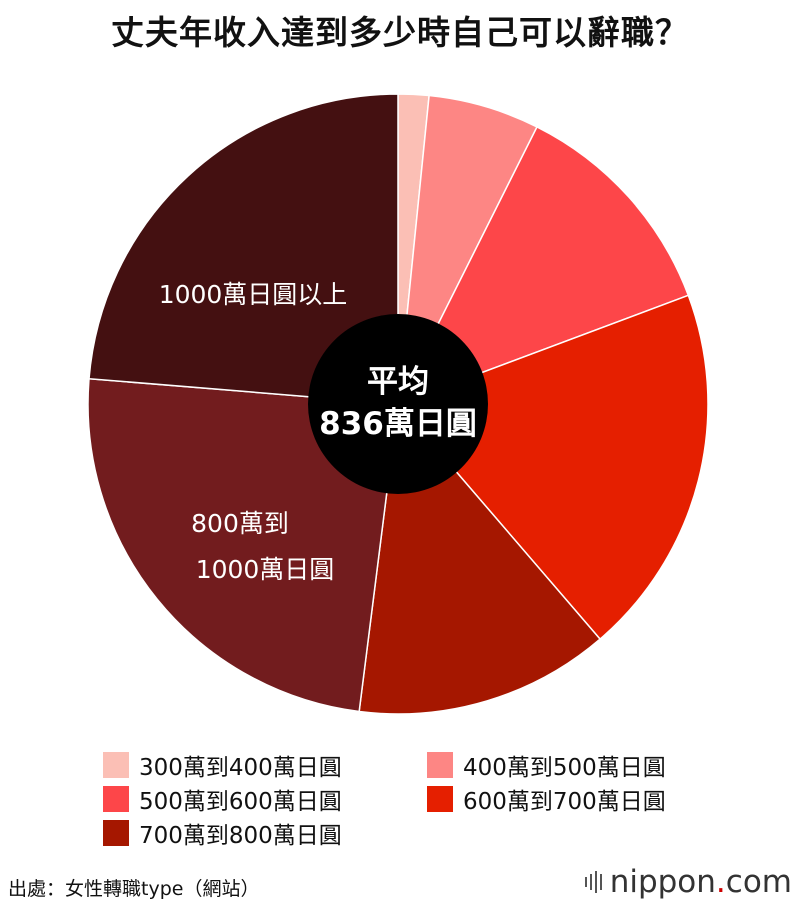  I want to click on legend-label: 700萬到800萬日圓, so click(240, 836).